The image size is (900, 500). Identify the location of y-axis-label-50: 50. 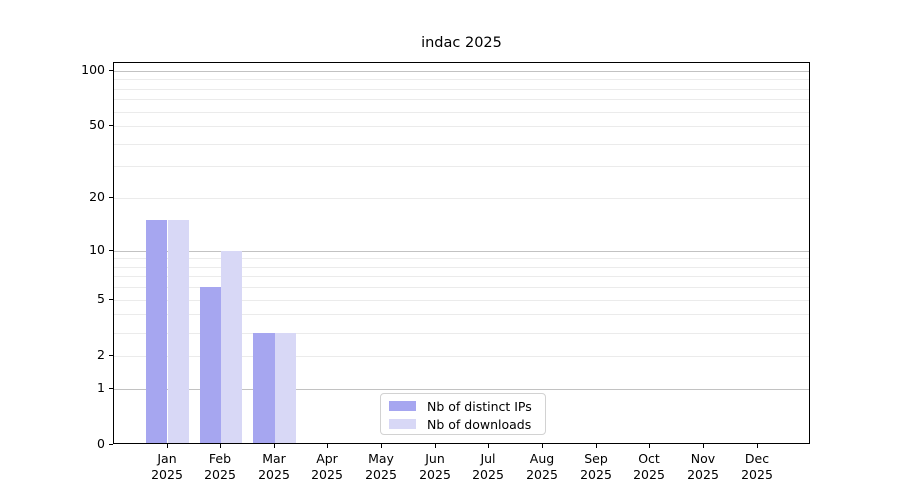
(97, 124).